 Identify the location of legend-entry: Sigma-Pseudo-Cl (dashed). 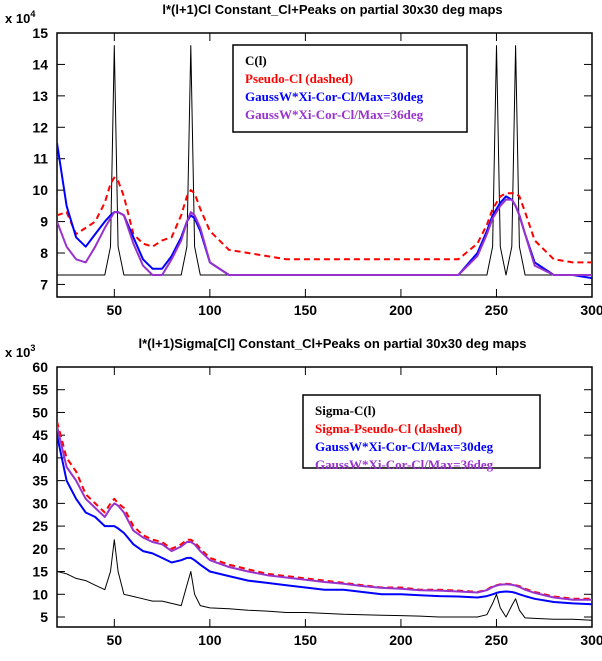
(388, 428).